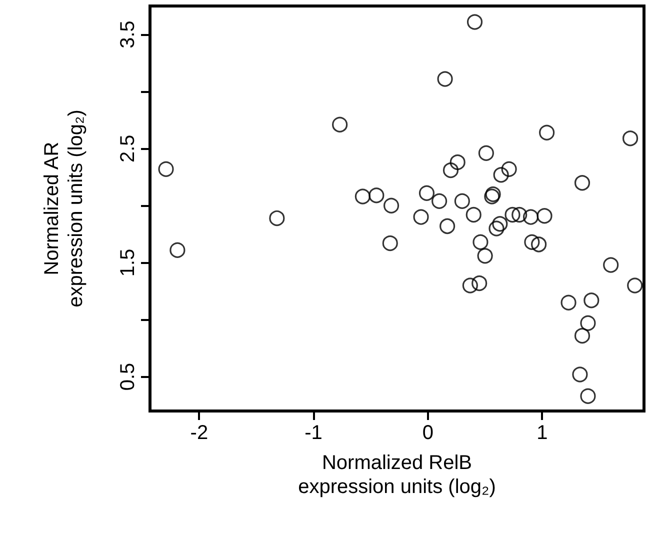 This screenshot has height=548, width=647. What do you see at coordinates (542, 433) in the screenshot?
I see `x-tick-label: 1` at bounding box center [542, 433].